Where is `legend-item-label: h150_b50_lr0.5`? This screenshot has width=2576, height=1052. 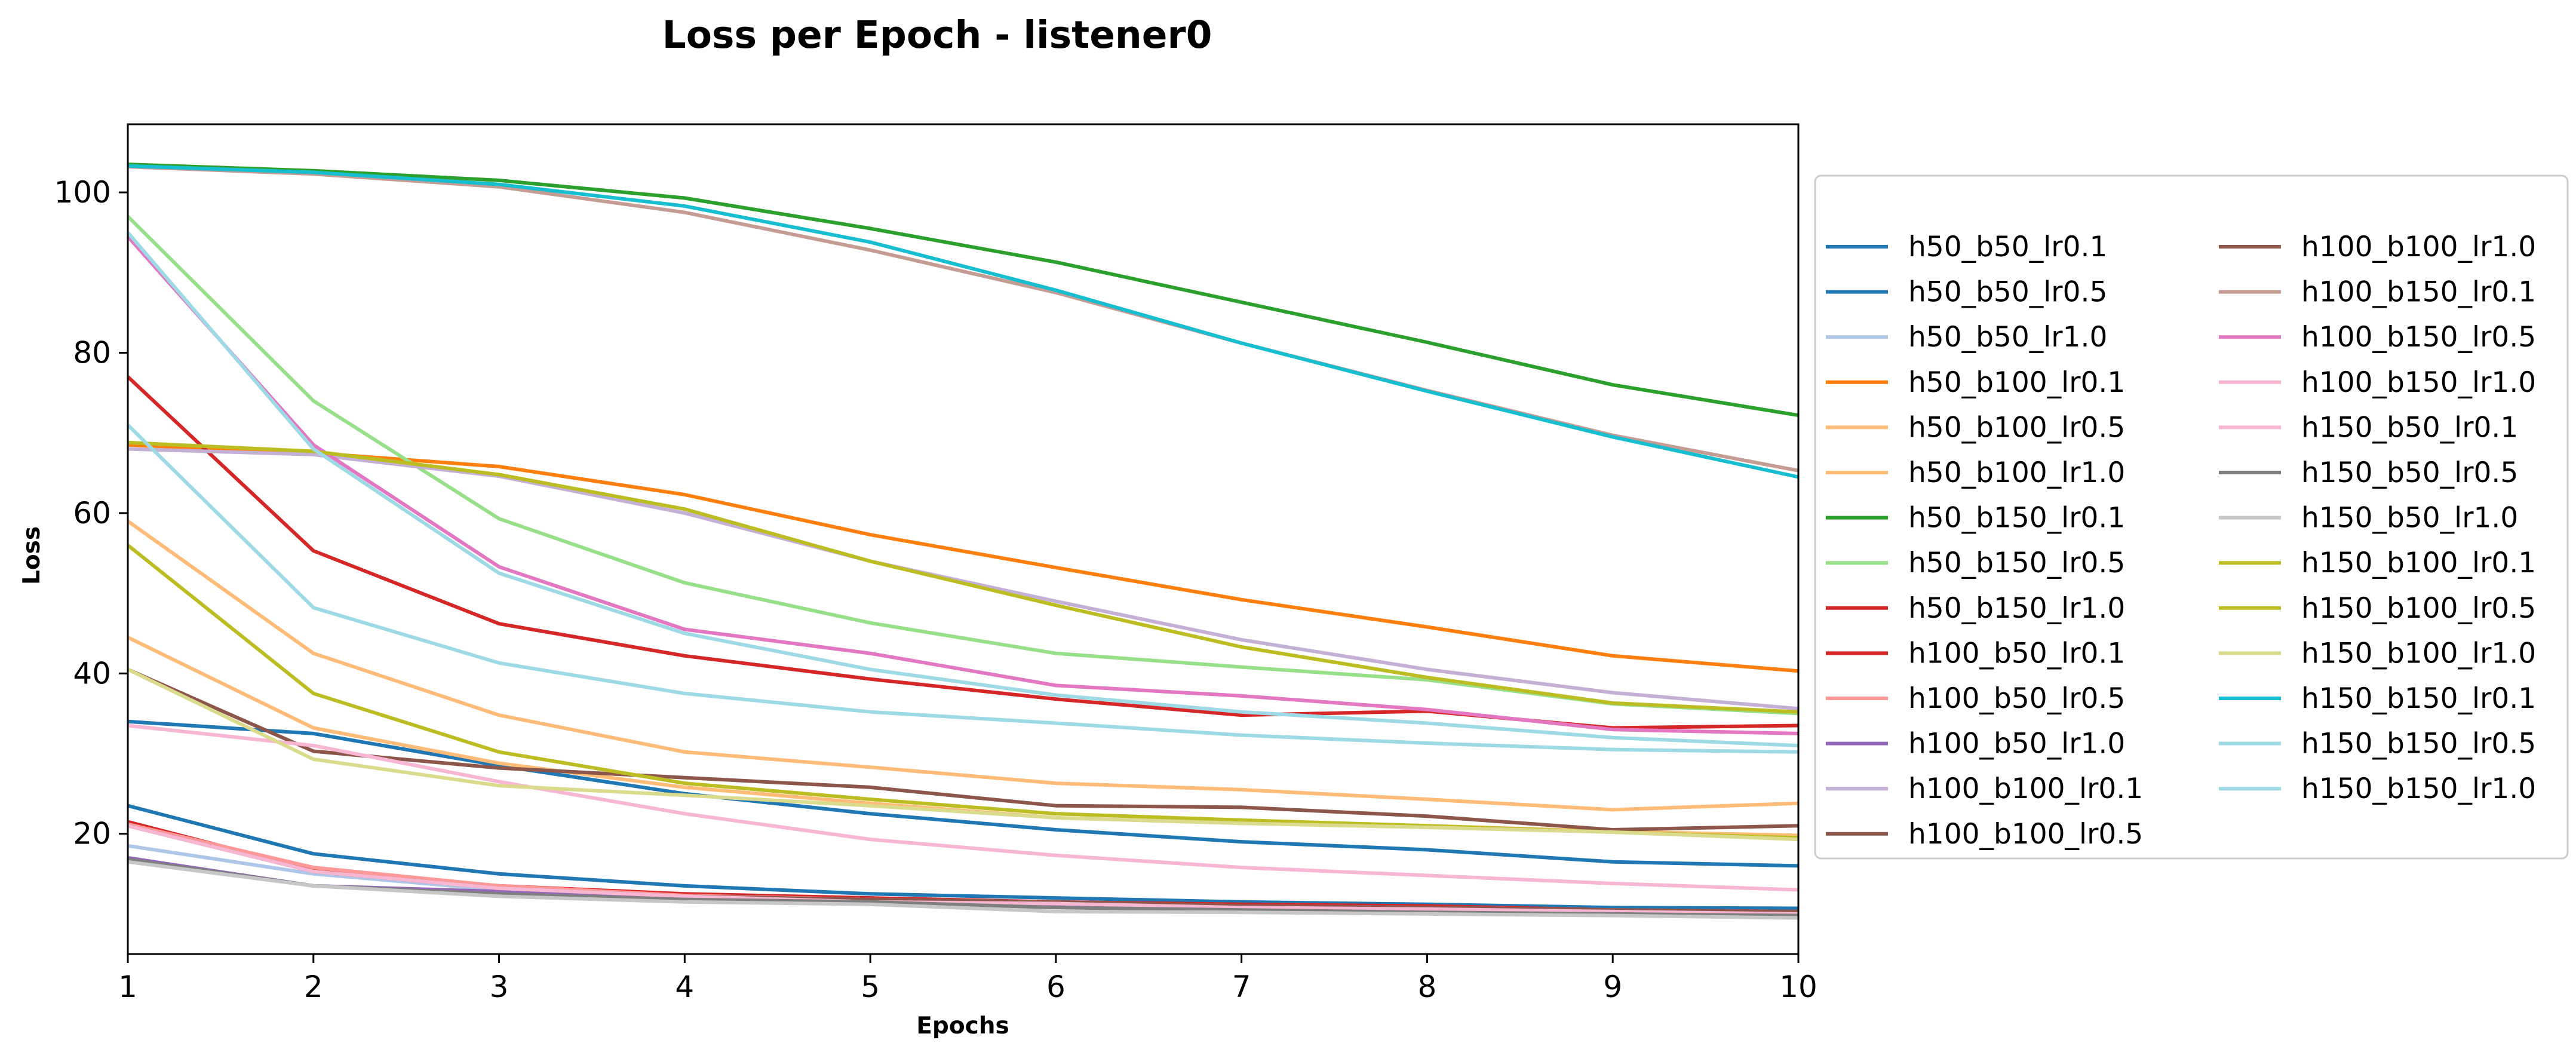
legend-item-label: h150_b50_lr0.5 is located at coordinates (2409, 473).